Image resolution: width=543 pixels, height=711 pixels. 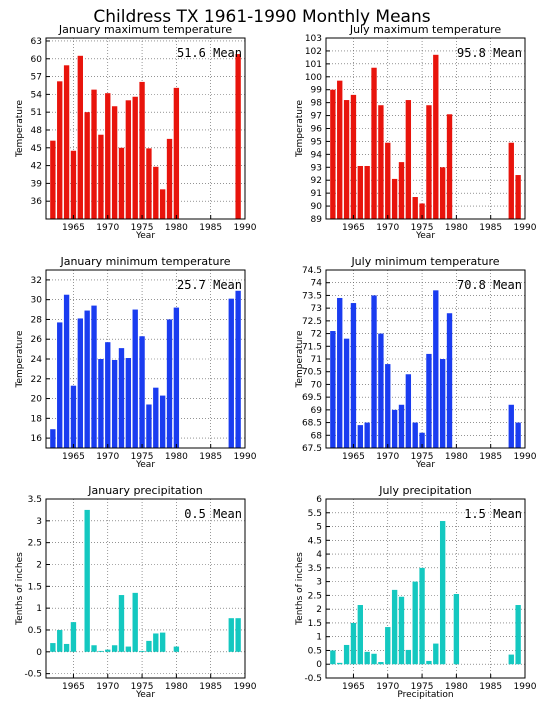 I want to click on bar-1968, so click(x=374, y=143).